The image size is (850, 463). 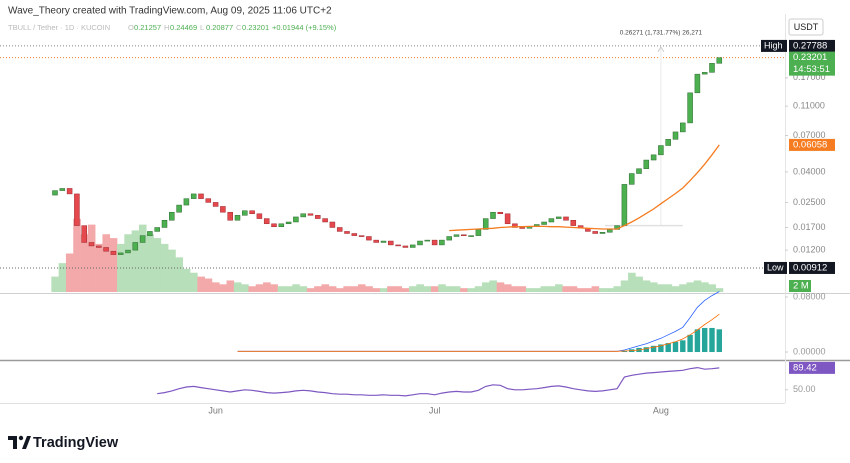 I want to click on y-tick-label: 0.01200, so click(x=809, y=250).